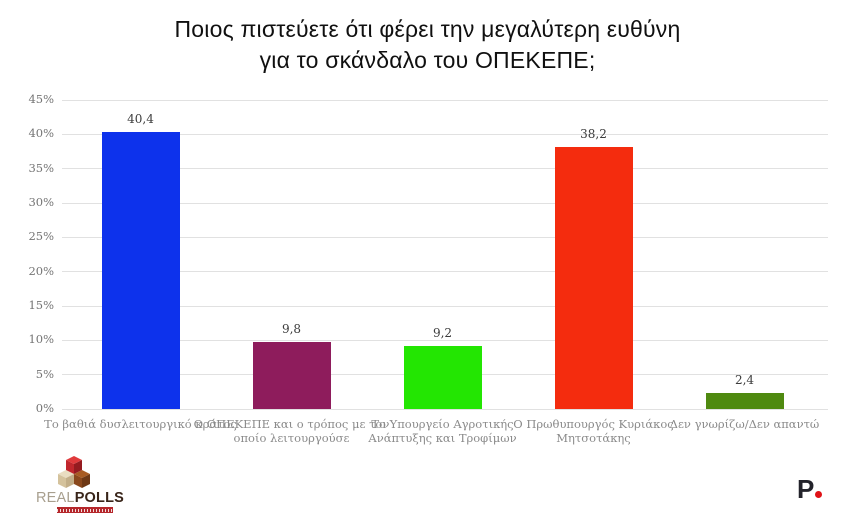 This screenshot has height=513, width=855. Describe the element at coordinates (140, 424) in the screenshot. I see `x-category-label: Το βαθιά δυσλειτουργικό κράτος` at that location.